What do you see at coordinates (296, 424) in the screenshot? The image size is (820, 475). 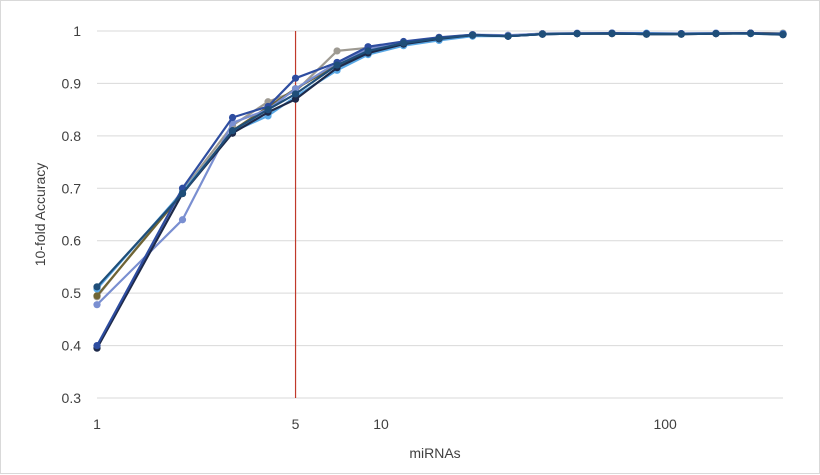 I see `x-tick-label: 5` at bounding box center [296, 424].